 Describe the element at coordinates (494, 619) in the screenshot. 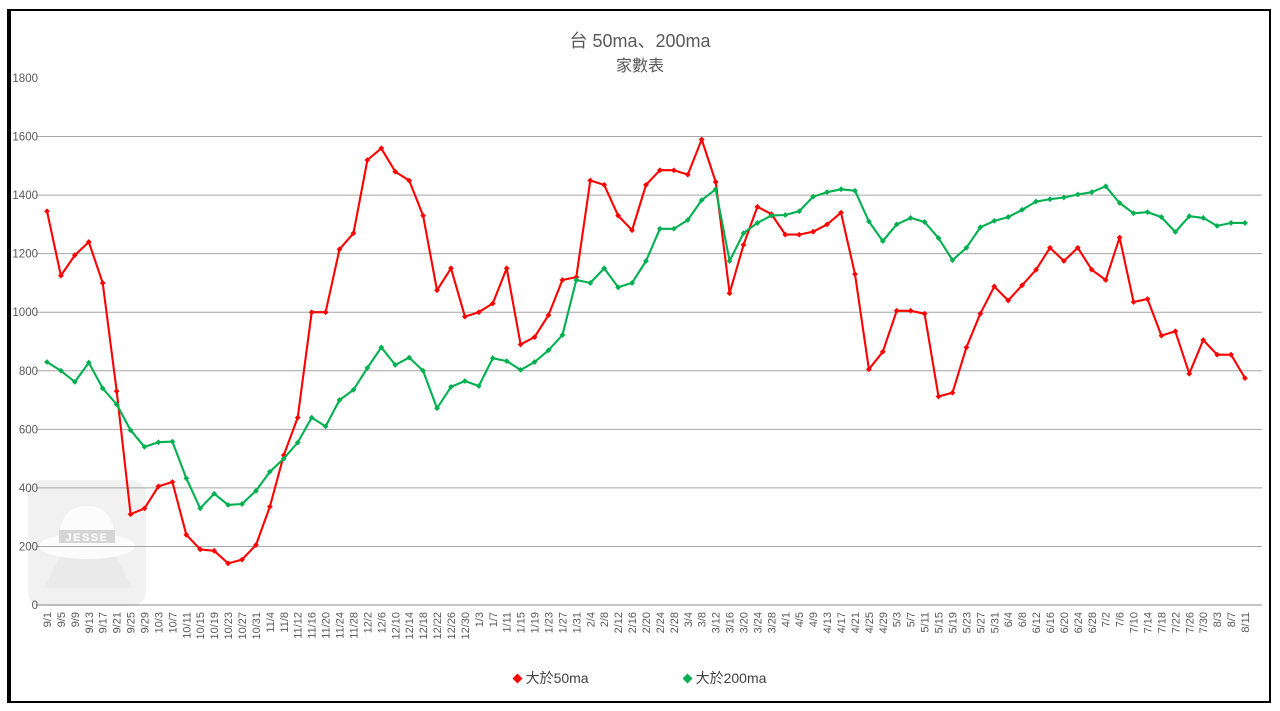

I see `svg-text: 1/7` at that location.